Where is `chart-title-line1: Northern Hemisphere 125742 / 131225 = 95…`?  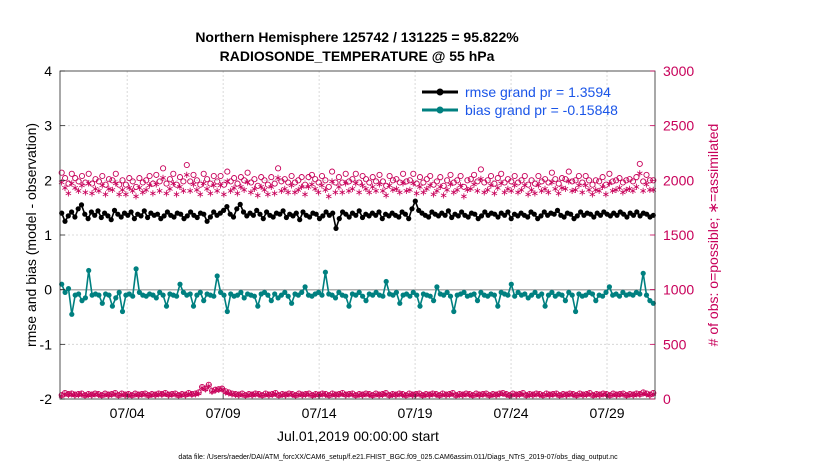
chart-title-line1: Northern Hemisphere 125742 / 131225 = 95… is located at coordinates (357, 37).